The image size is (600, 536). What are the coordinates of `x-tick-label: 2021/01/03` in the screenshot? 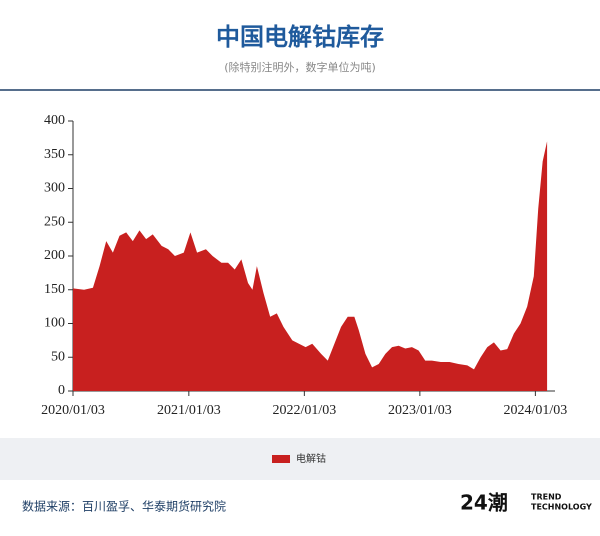 It's located at (189, 410).